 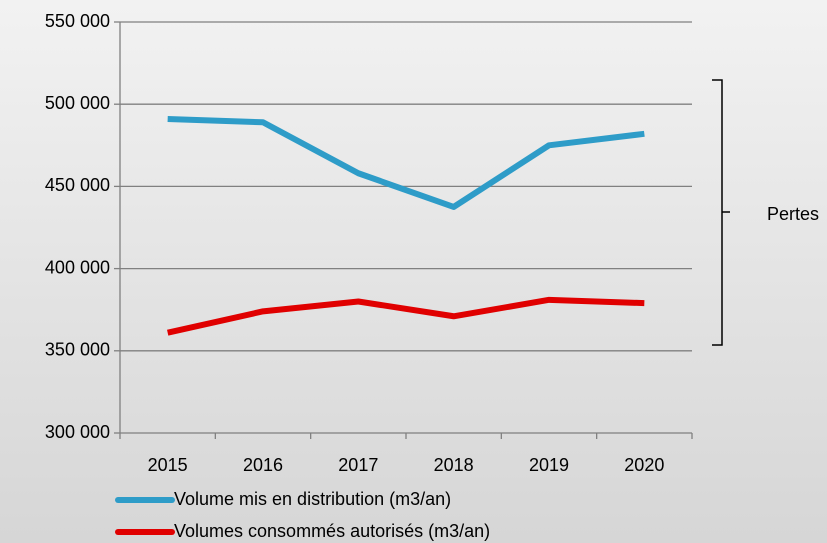 What do you see at coordinates (312, 499) in the screenshot?
I see `legend-label: Volume mis en distribution (m3/an)` at bounding box center [312, 499].